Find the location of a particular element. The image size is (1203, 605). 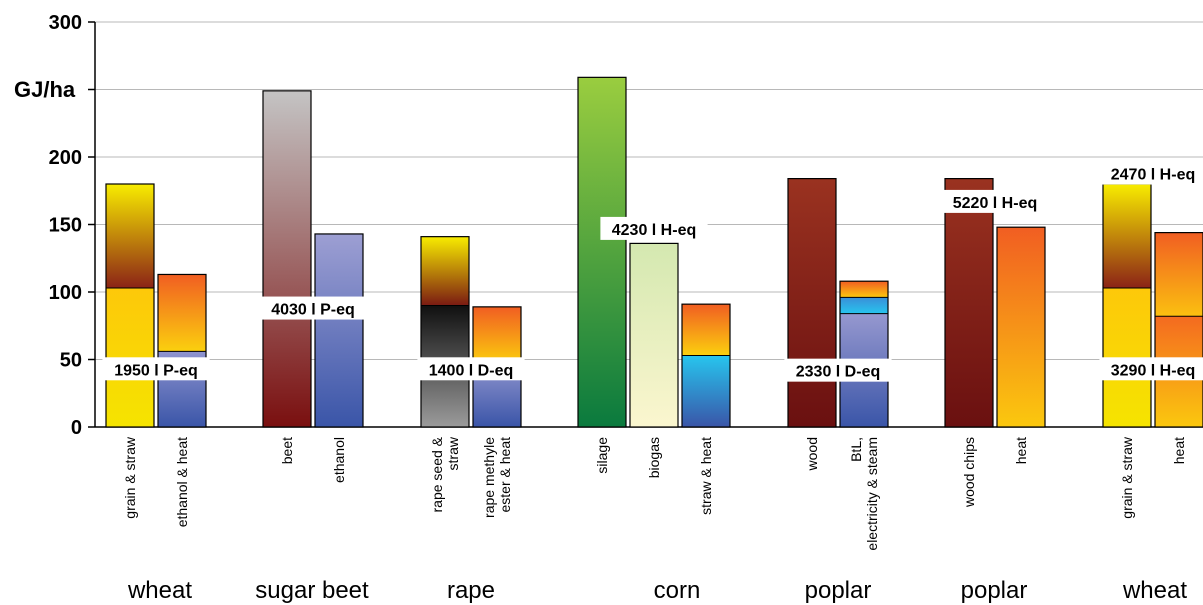

x-category-label: wood is located at coordinates (812, 454).